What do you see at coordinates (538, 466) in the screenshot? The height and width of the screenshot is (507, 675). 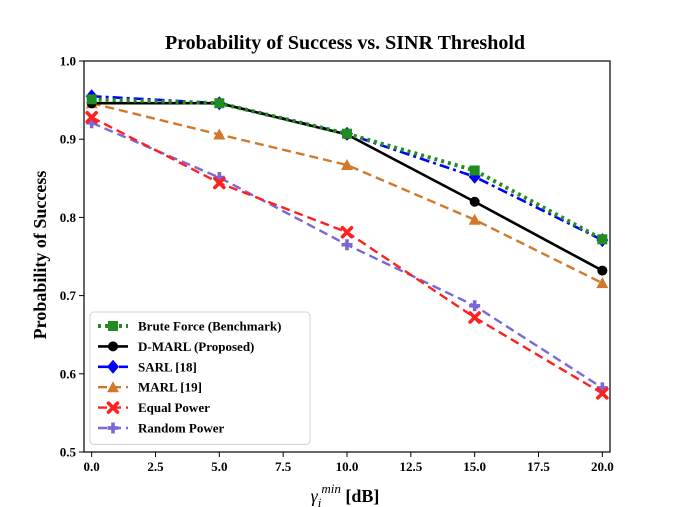 I see `x-tick-label: 17.5` at bounding box center [538, 466].